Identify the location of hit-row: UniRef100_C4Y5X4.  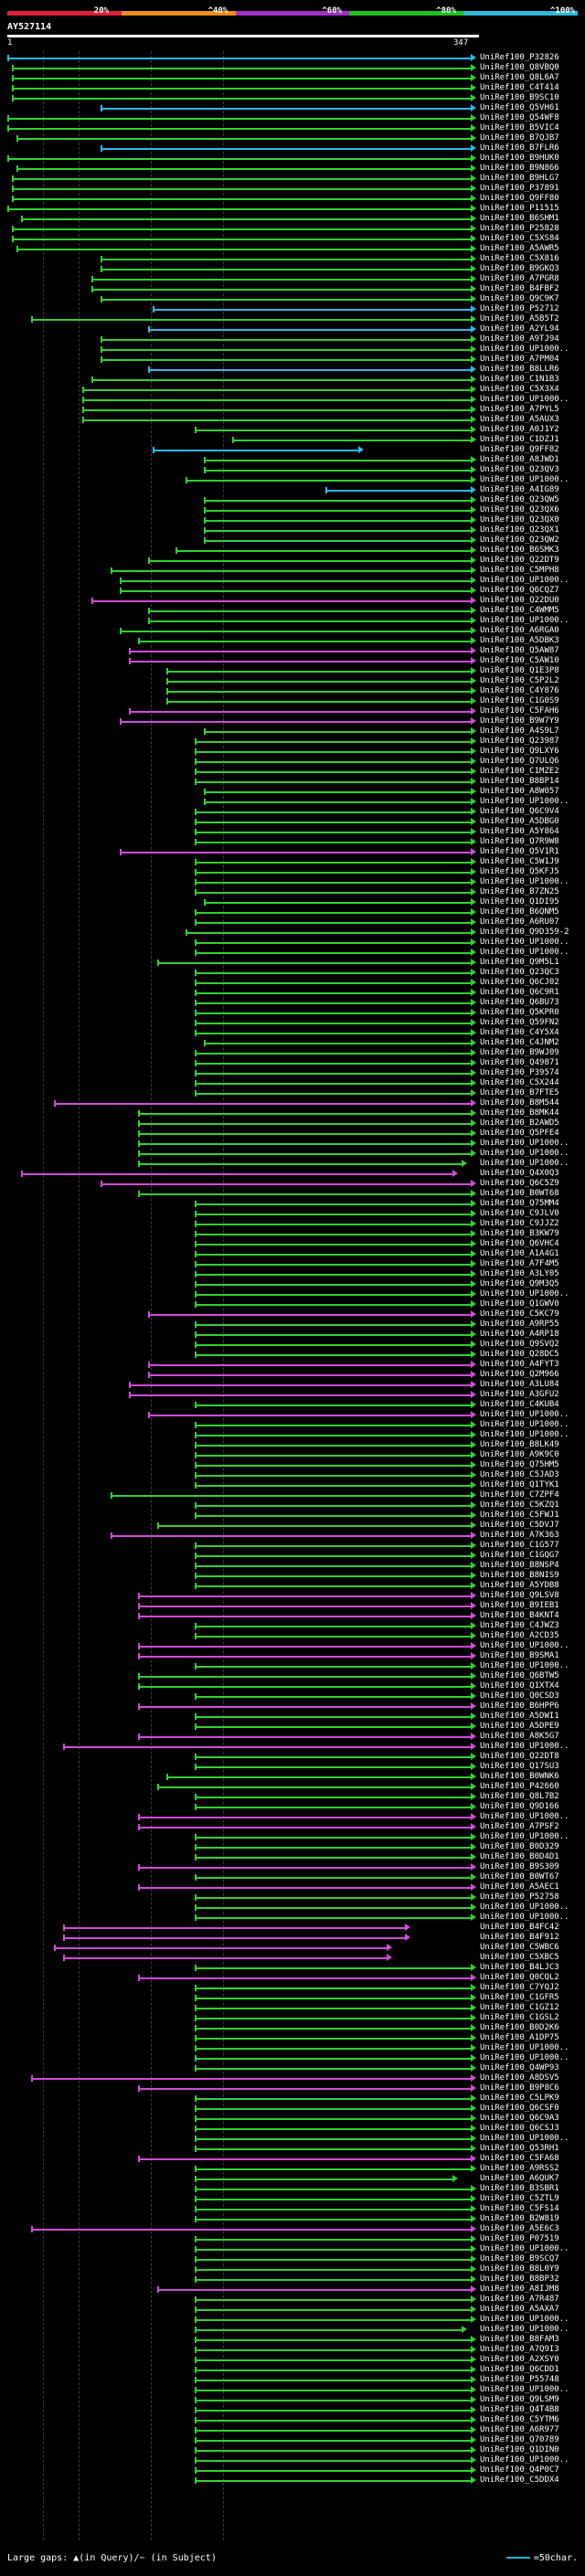
(293, 1033).